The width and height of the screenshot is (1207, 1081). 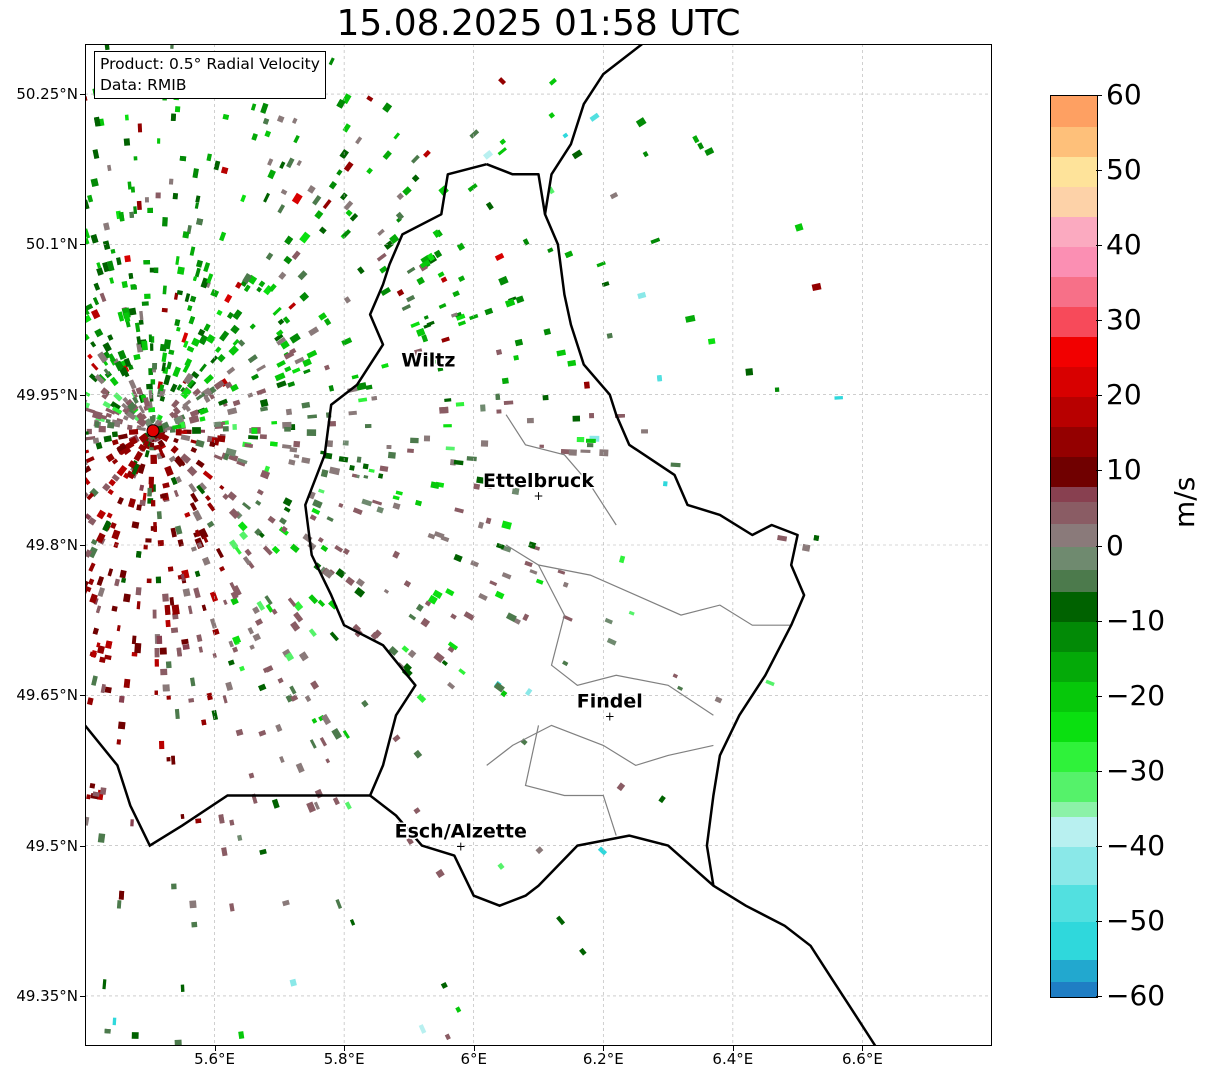 I want to click on city-label: Findel, so click(x=609, y=701).